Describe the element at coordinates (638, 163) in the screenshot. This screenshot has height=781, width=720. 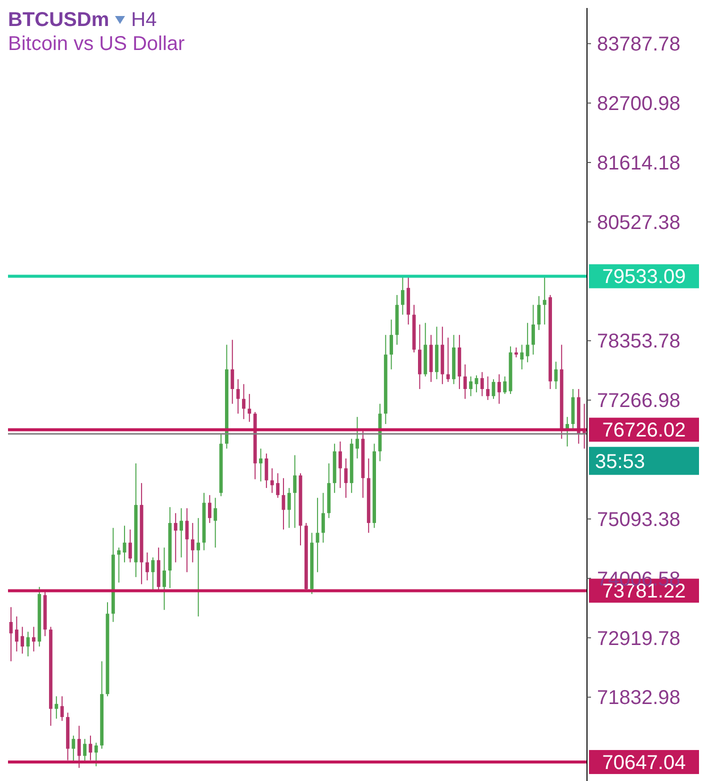
I see `y-tick-label: 81614.18` at that location.